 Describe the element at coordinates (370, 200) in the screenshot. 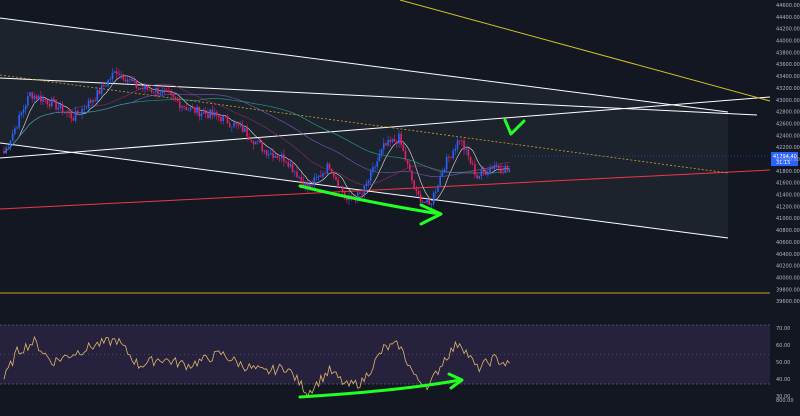

I see `divergence-arrow-price` at that location.